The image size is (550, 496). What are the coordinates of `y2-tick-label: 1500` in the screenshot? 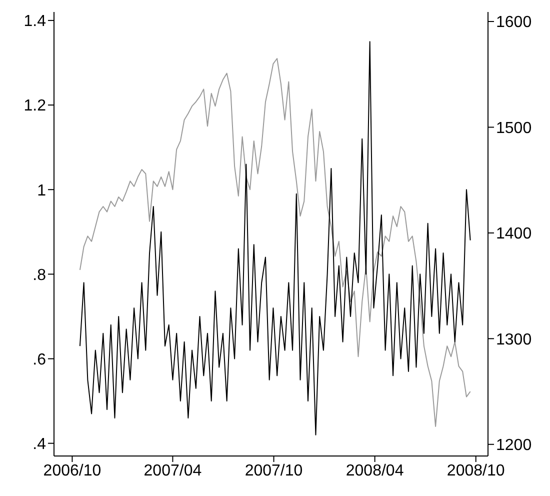 It's located at (514, 128).